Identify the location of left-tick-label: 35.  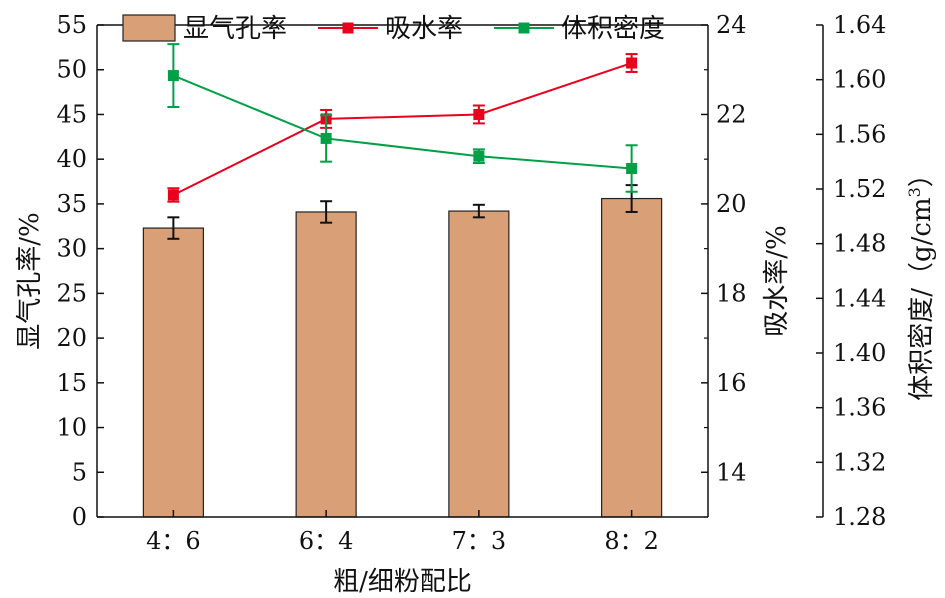
(71, 204).